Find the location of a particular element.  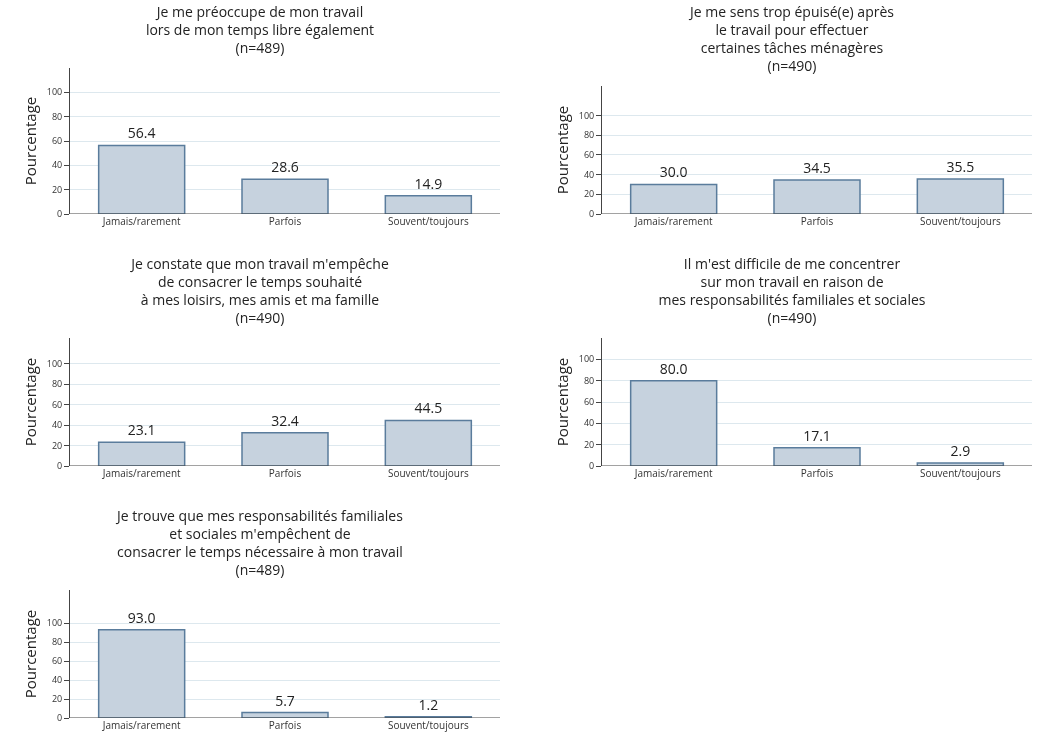

chart-title: Il m'est difficile de me concentrer sur mon travail en raison de mes responsabilités familiales et sociales (n=490) is located at coordinates (792, 290).